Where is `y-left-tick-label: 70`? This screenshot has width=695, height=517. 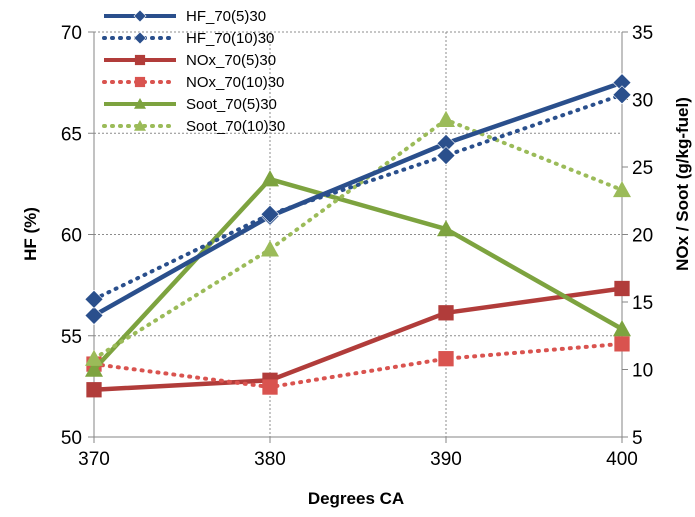 y-left-tick-label: 70 is located at coordinates (71, 33).